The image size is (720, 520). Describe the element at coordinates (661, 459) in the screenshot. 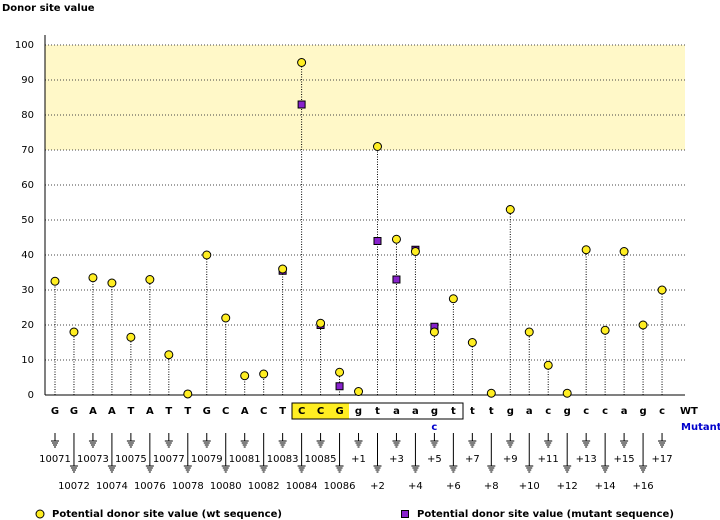

I see `x-tick-label: +17` at that location.